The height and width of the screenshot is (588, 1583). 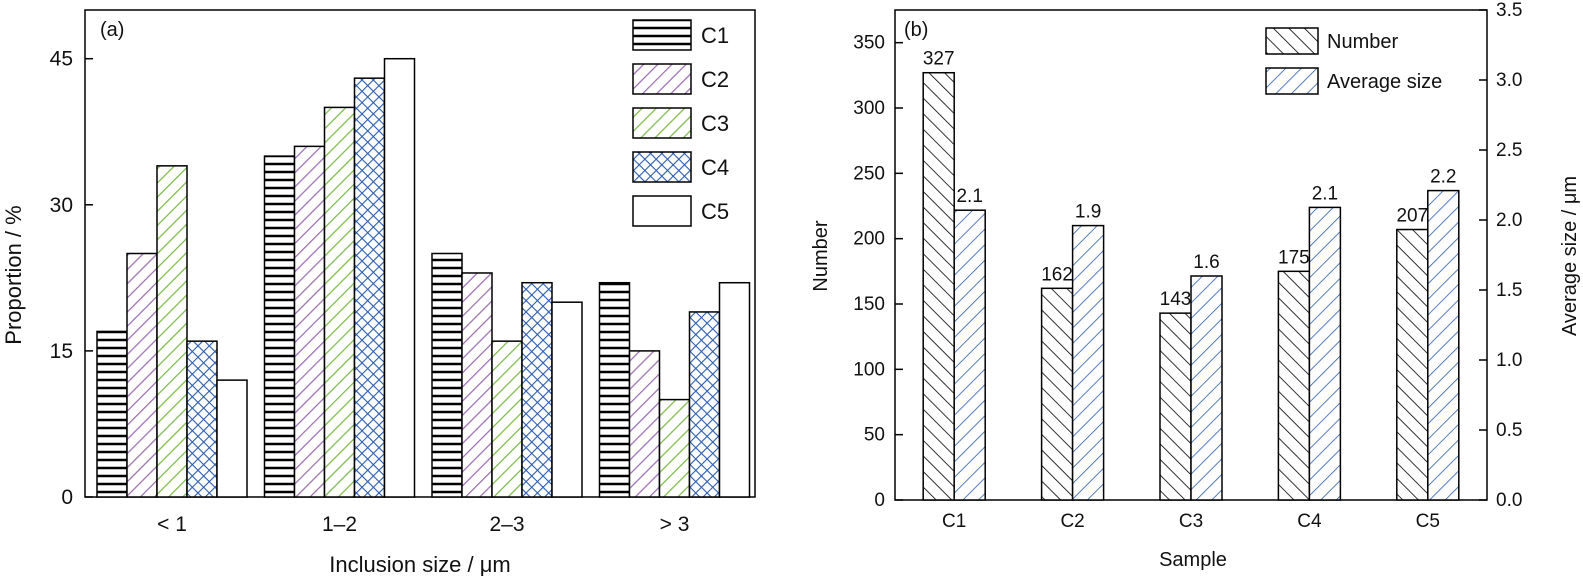 I want to click on legend-swatch-average-size, so click(x=1292, y=81).